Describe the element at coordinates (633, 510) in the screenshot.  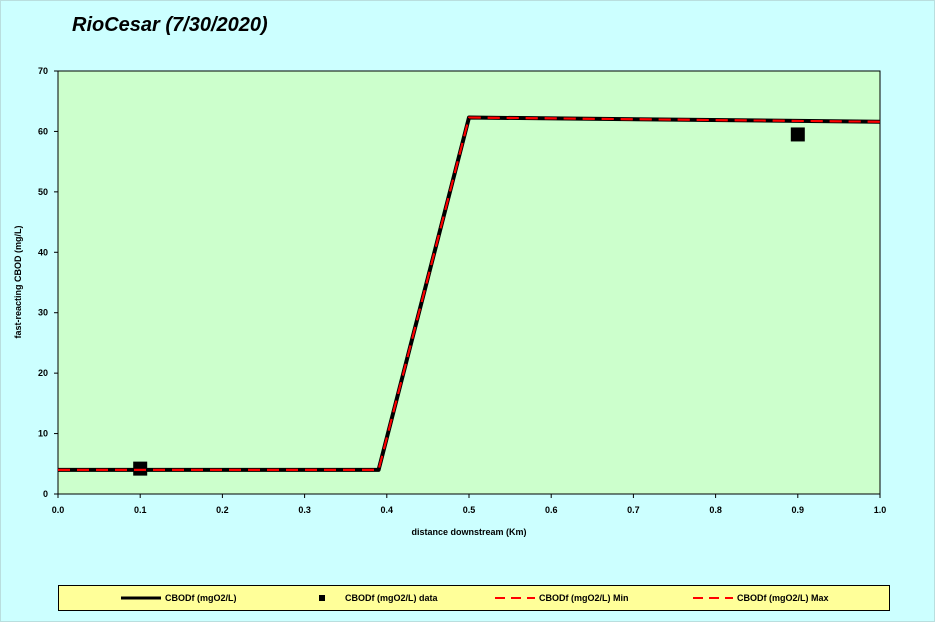
I see `x-tick-label: 0.7` at that location.